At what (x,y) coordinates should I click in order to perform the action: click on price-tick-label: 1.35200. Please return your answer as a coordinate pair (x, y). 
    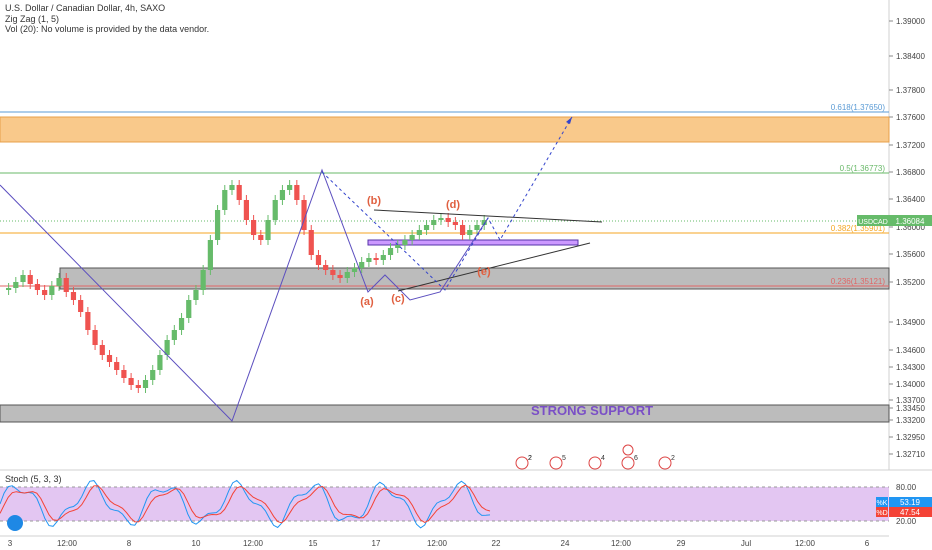
    Looking at the image, I should click on (910, 282).